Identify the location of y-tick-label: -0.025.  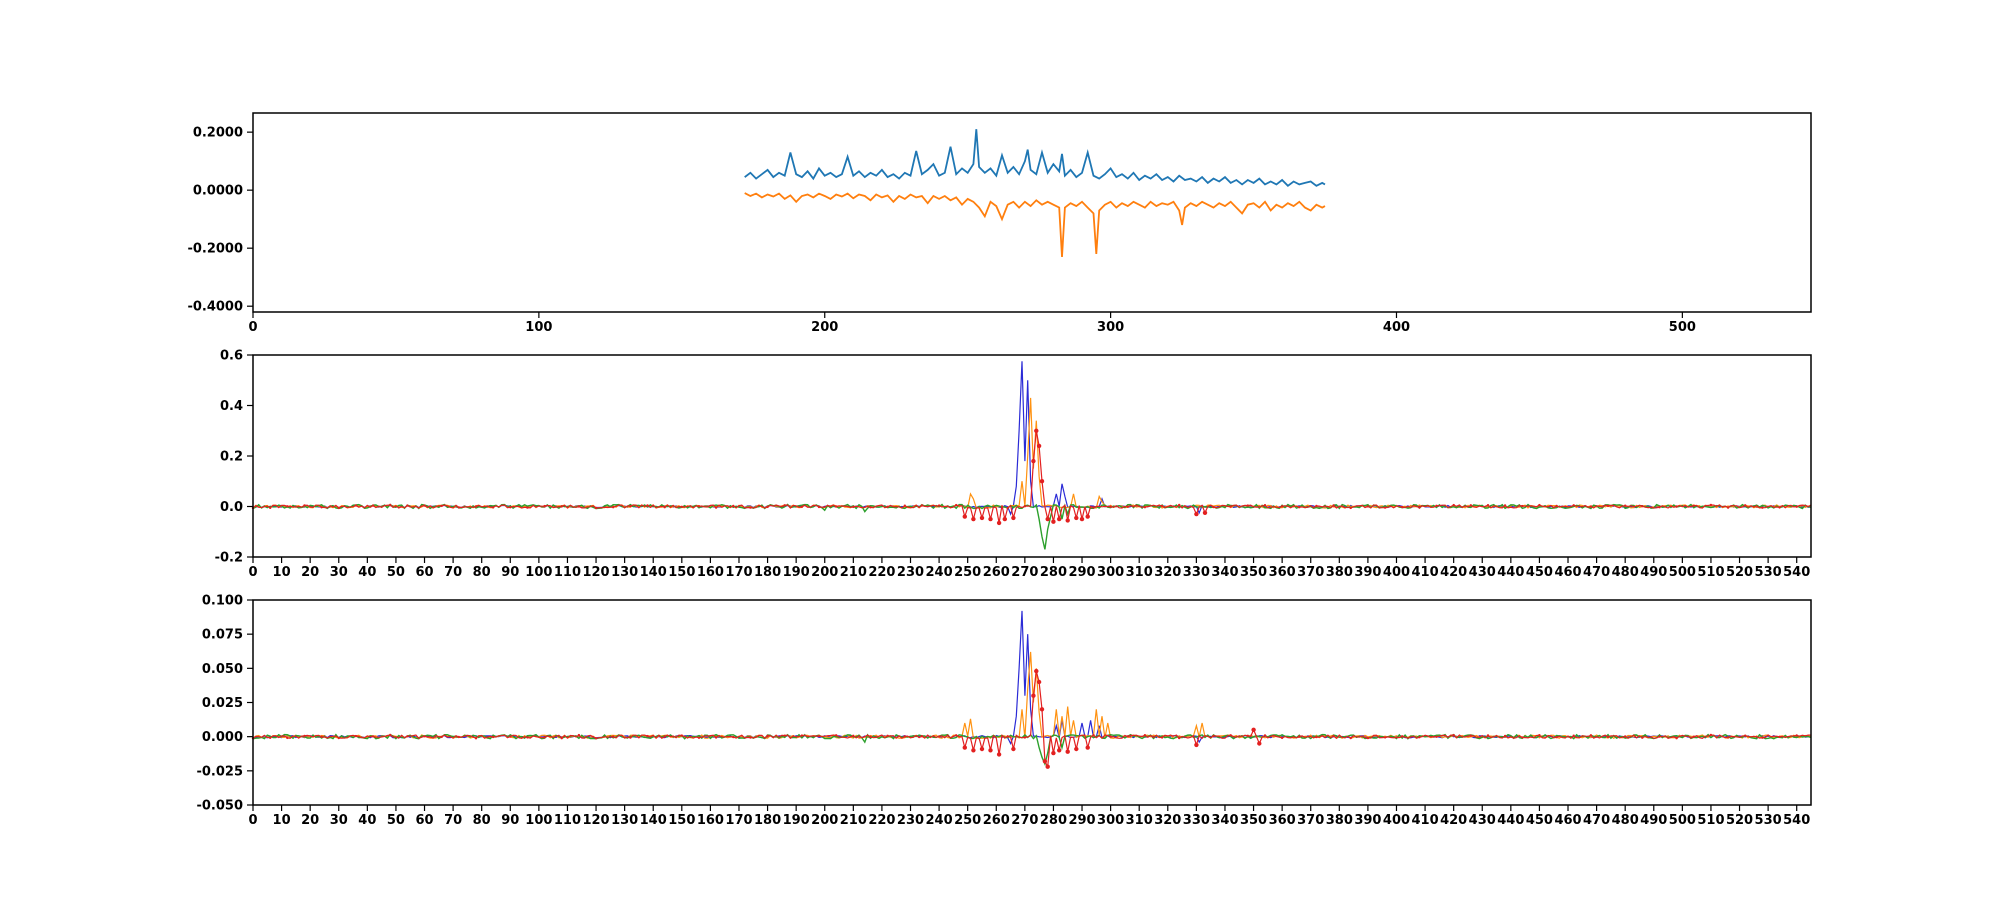
(219, 771).